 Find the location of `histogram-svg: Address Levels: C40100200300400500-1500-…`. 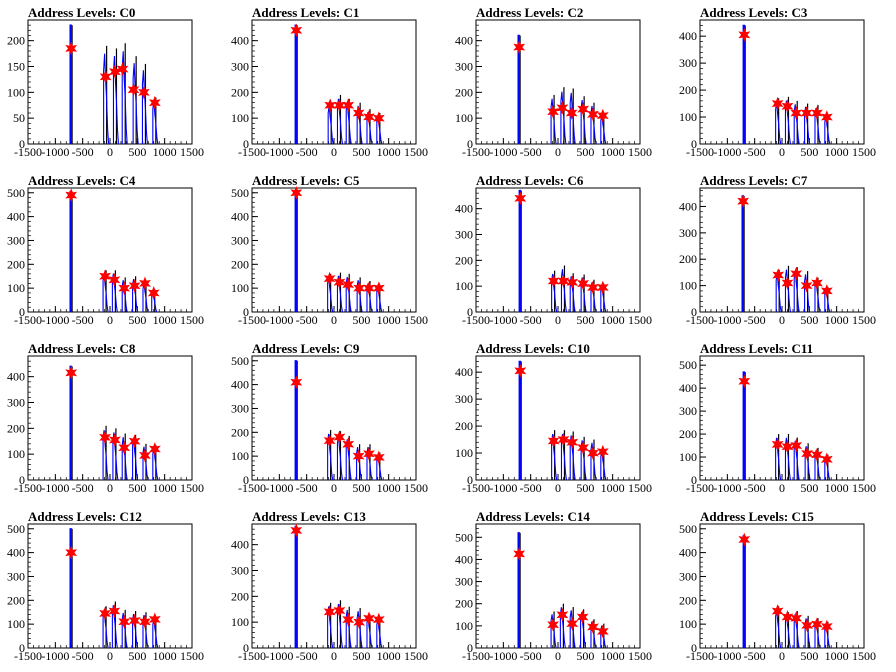

histogram-svg: Address Levels: C40100200300400500-1500-… is located at coordinates (105, 250).